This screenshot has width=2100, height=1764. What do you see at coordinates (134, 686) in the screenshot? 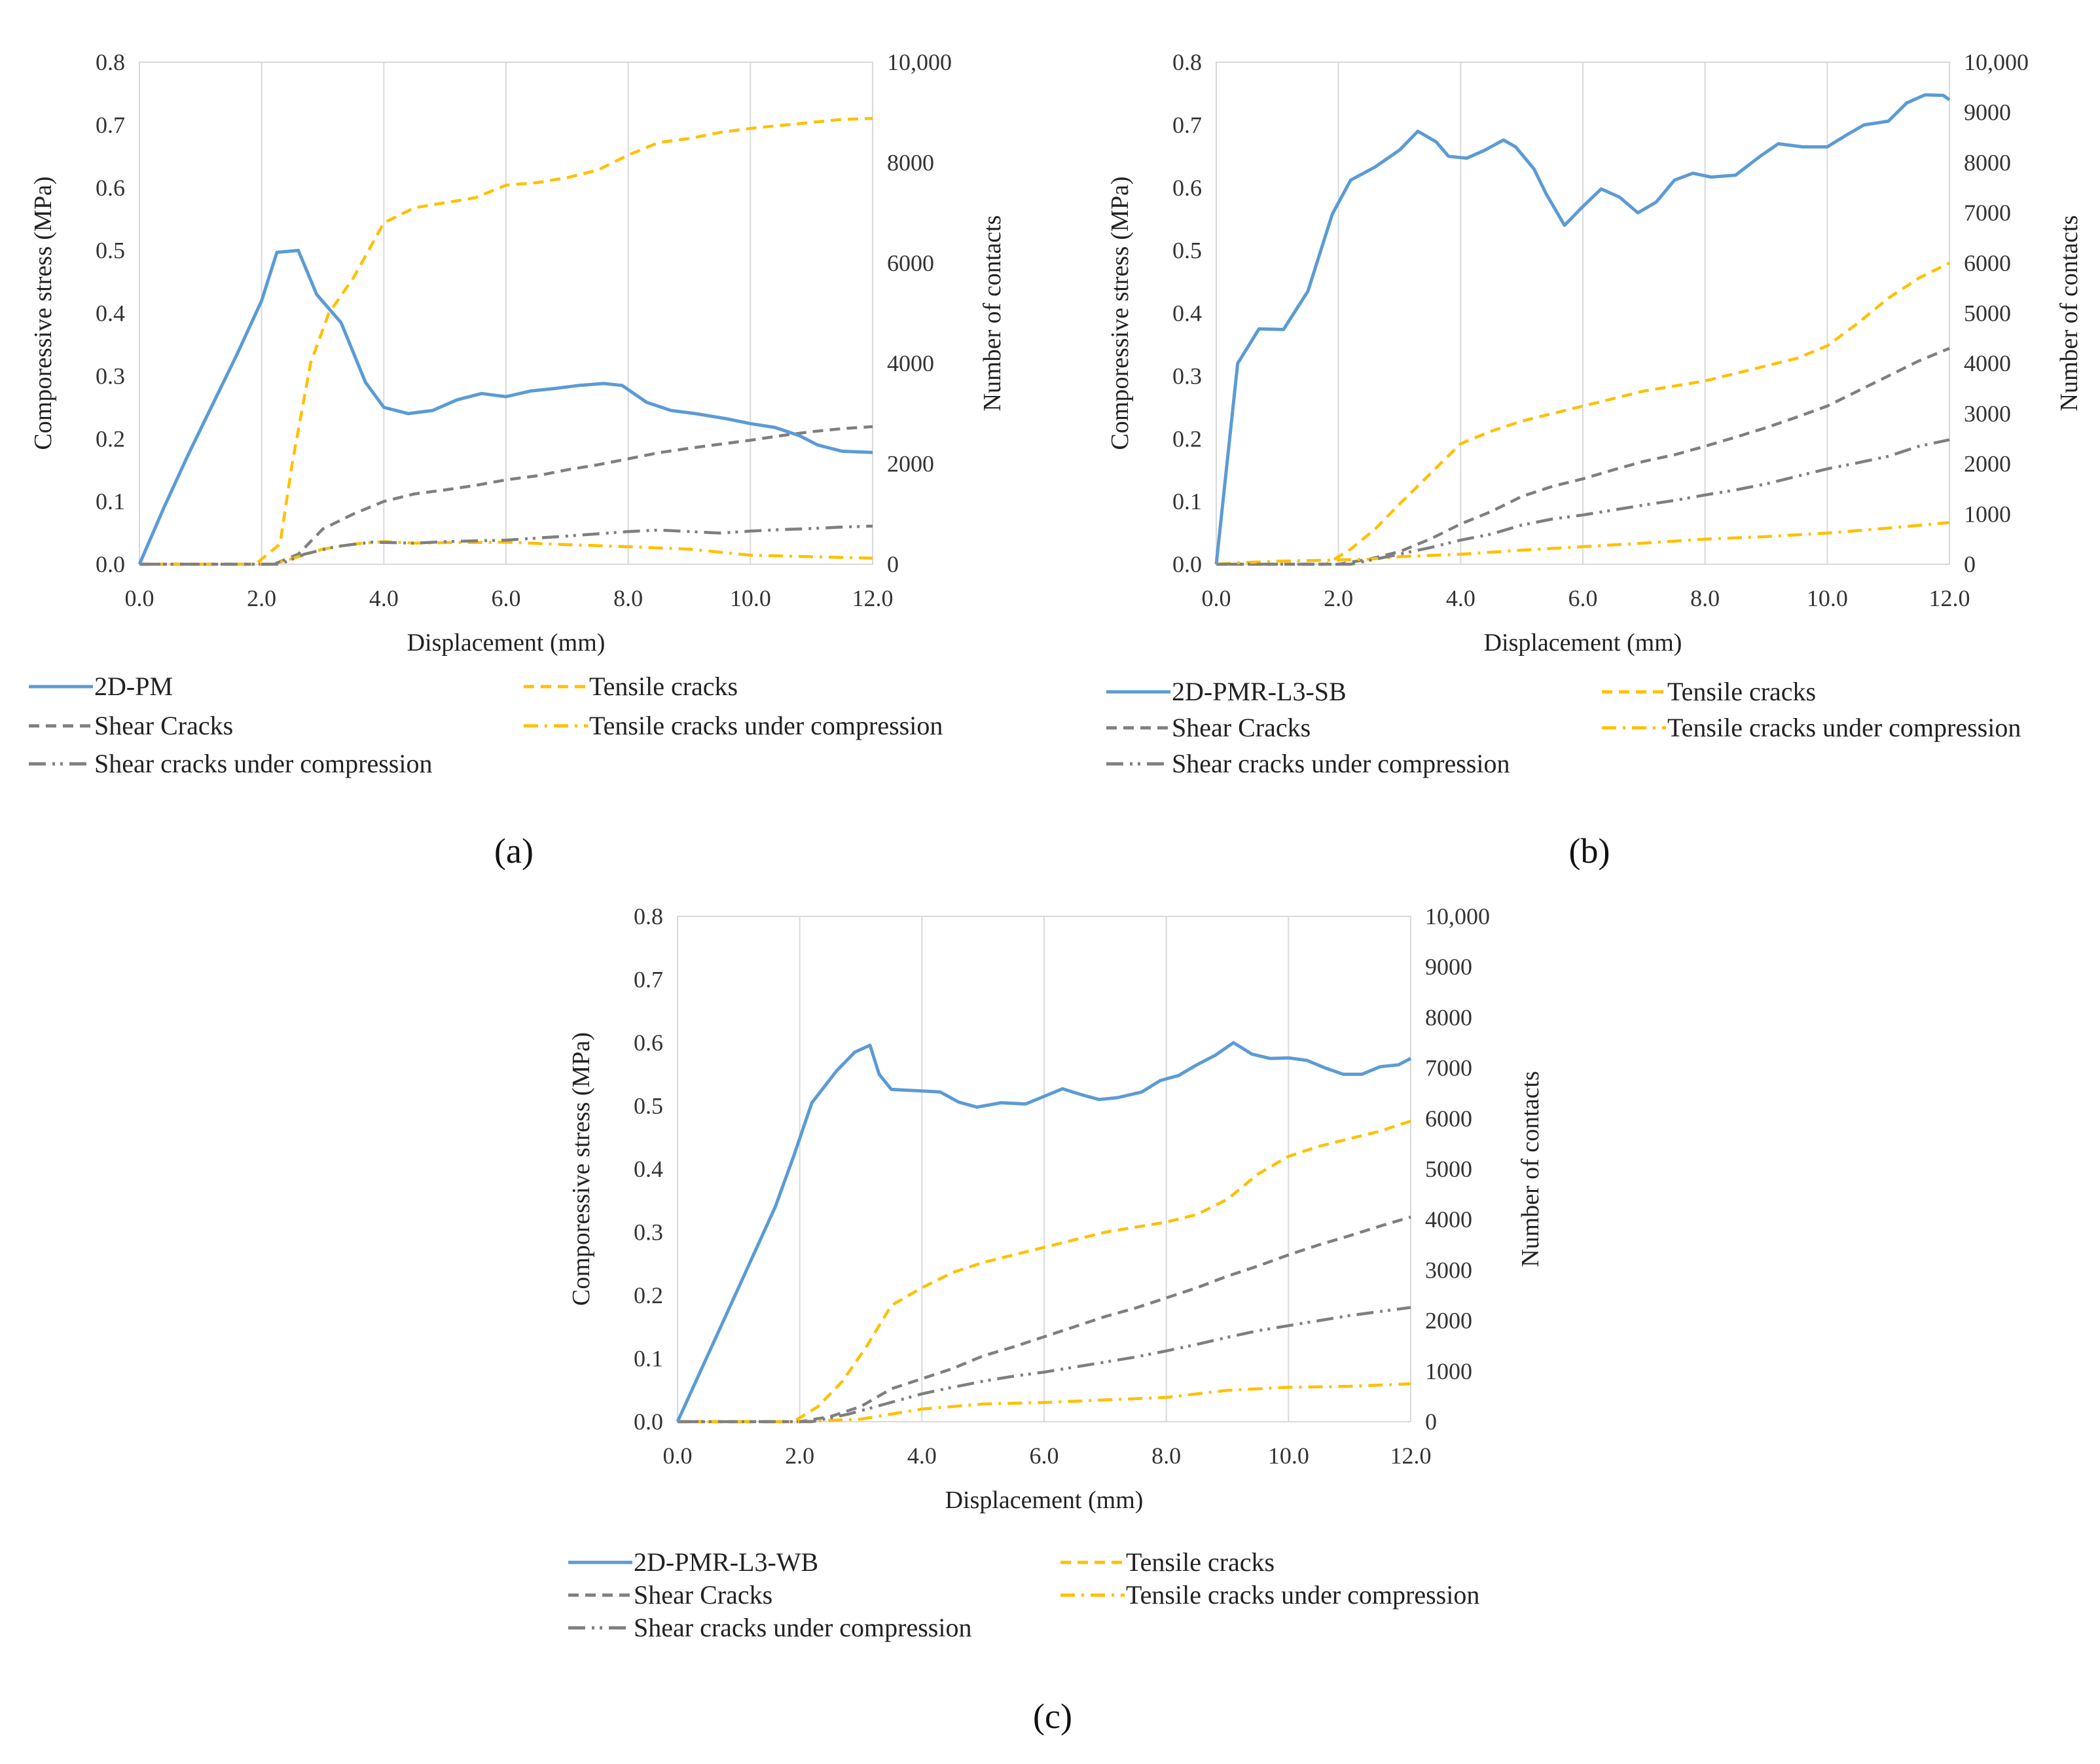
I see `legend-label: 2D-PM` at bounding box center [134, 686].